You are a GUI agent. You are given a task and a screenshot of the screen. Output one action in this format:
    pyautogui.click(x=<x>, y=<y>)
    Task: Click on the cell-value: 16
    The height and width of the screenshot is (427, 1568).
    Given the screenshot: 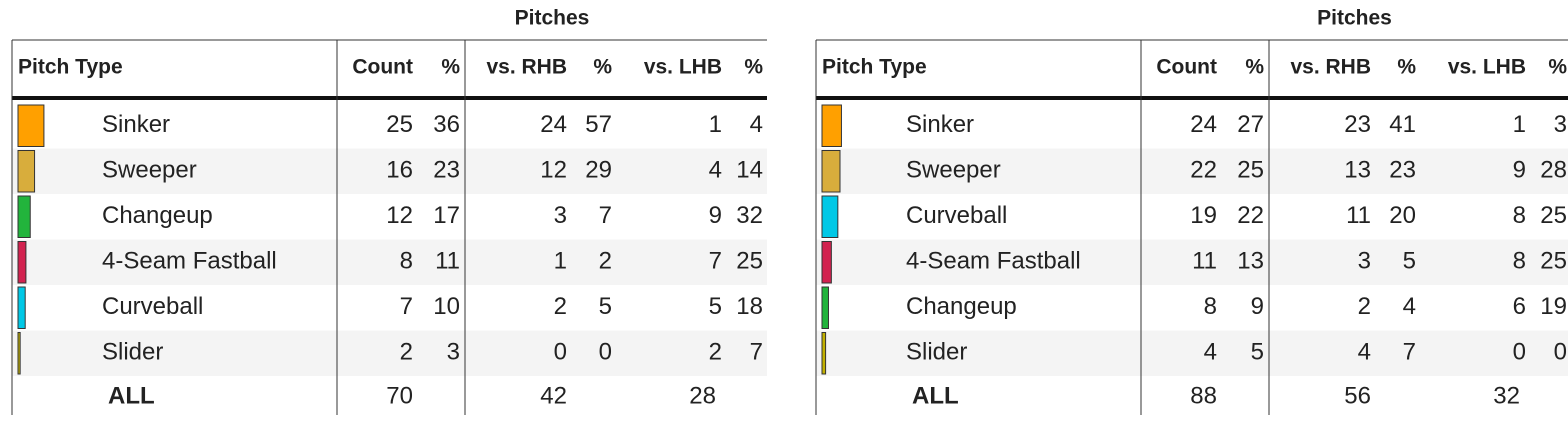 What is the action you would take?
    pyautogui.click(x=399, y=170)
    